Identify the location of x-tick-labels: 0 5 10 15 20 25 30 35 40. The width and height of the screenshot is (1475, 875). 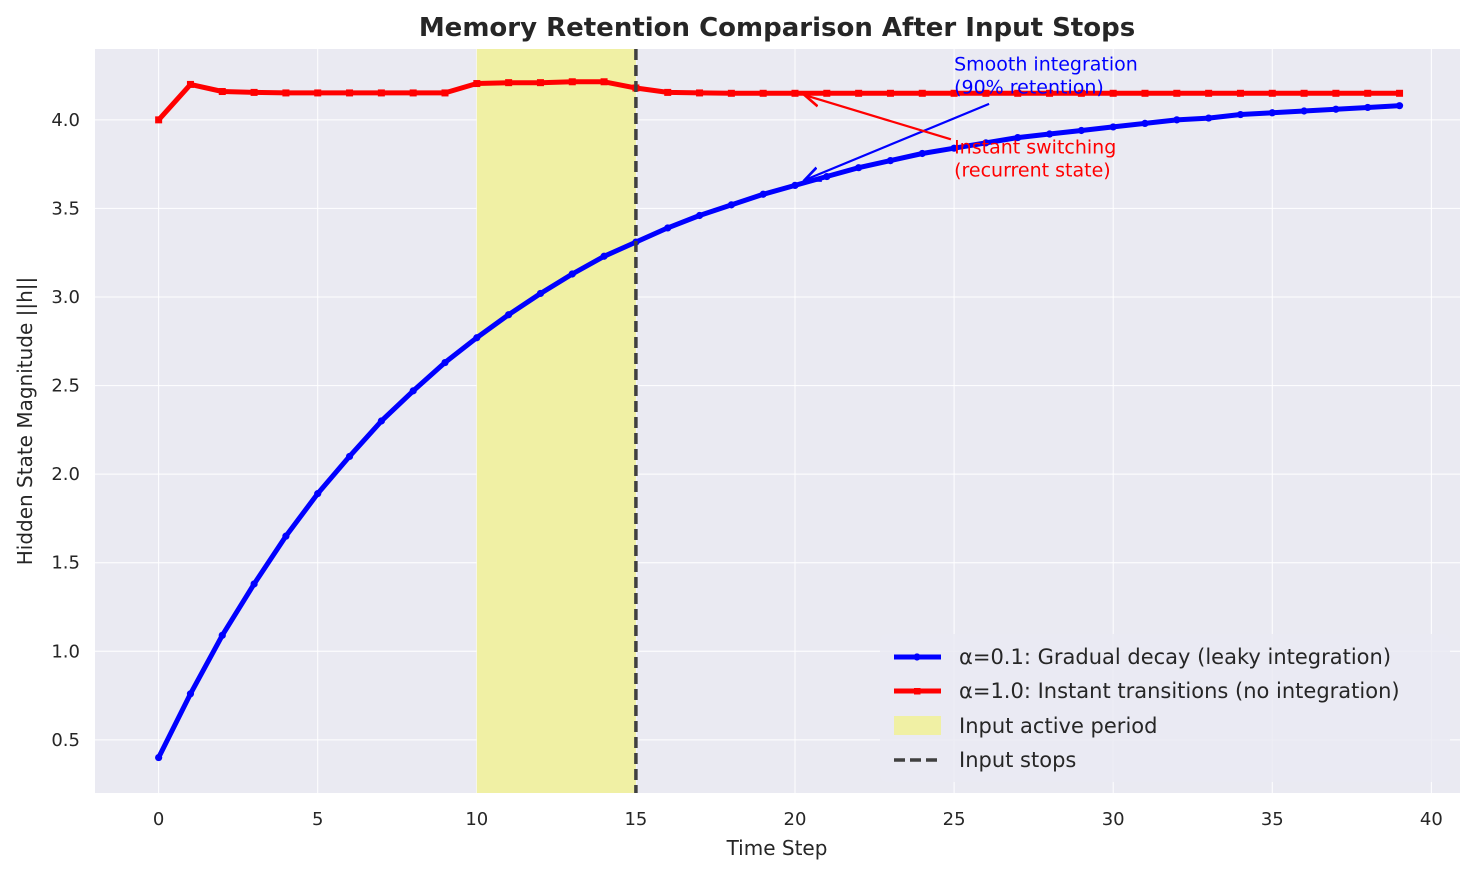
(798, 819).